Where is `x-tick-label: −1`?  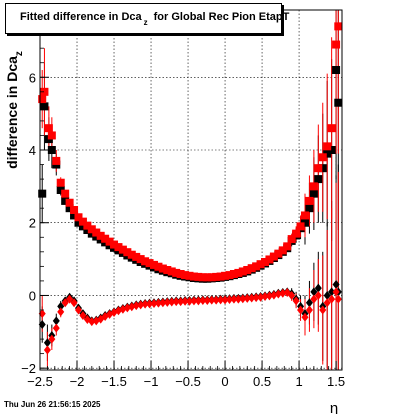
x-tick-label: −1 is located at coordinates (151, 381).